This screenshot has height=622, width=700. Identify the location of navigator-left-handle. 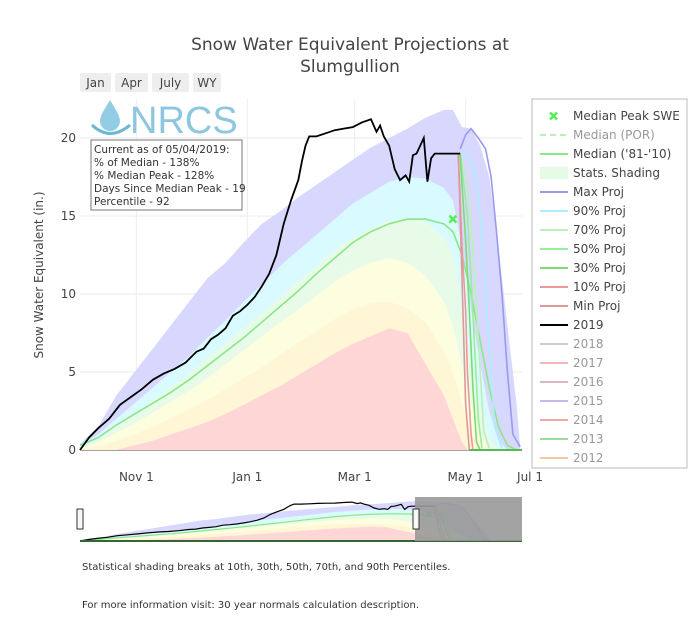
(80, 519).